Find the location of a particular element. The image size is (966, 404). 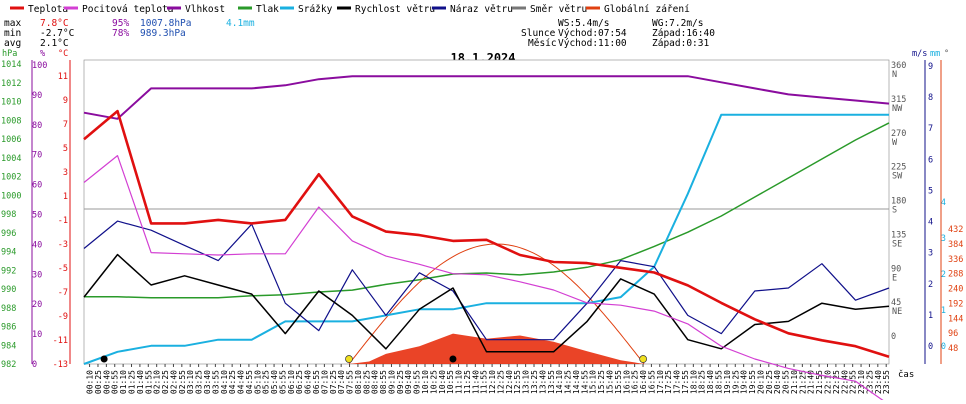

x-tick-label: 11:55 is located at coordinates (484, 382).